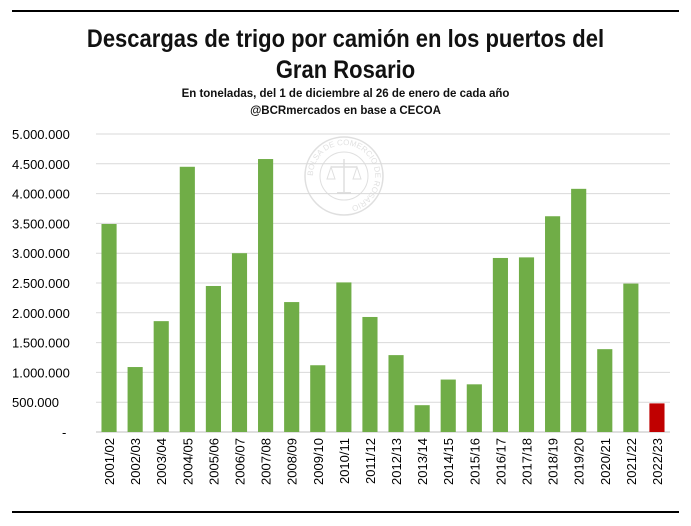  What do you see at coordinates (657, 461) in the screenshot?
I see `x-tick-label: 2022/23` at bounding box center [657, 461].